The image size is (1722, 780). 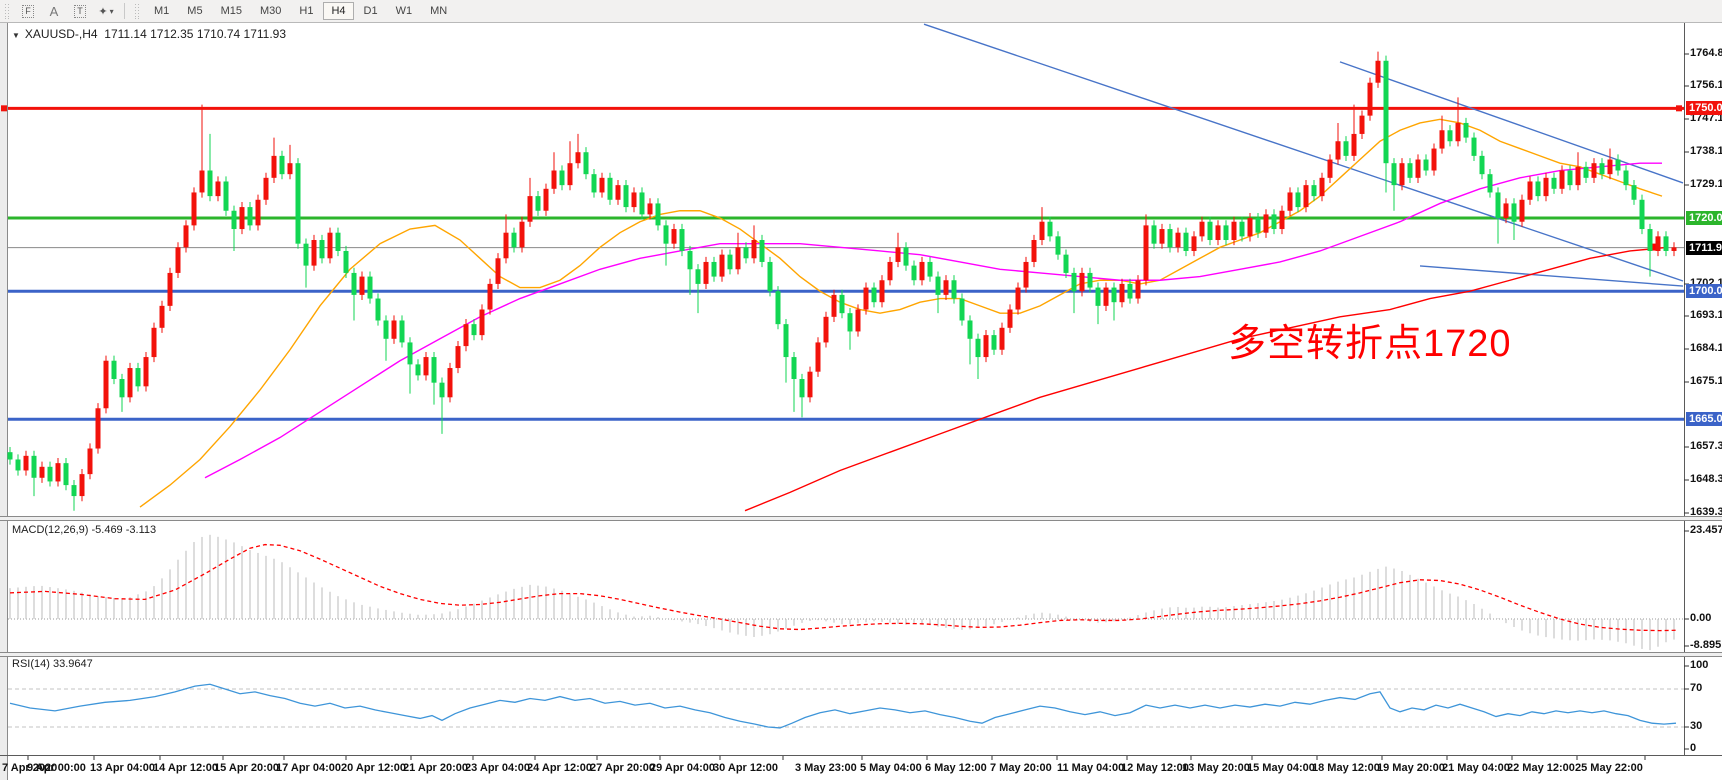 I want to click on axis-price-label: 1684.10, so click(x=1706, y=348).